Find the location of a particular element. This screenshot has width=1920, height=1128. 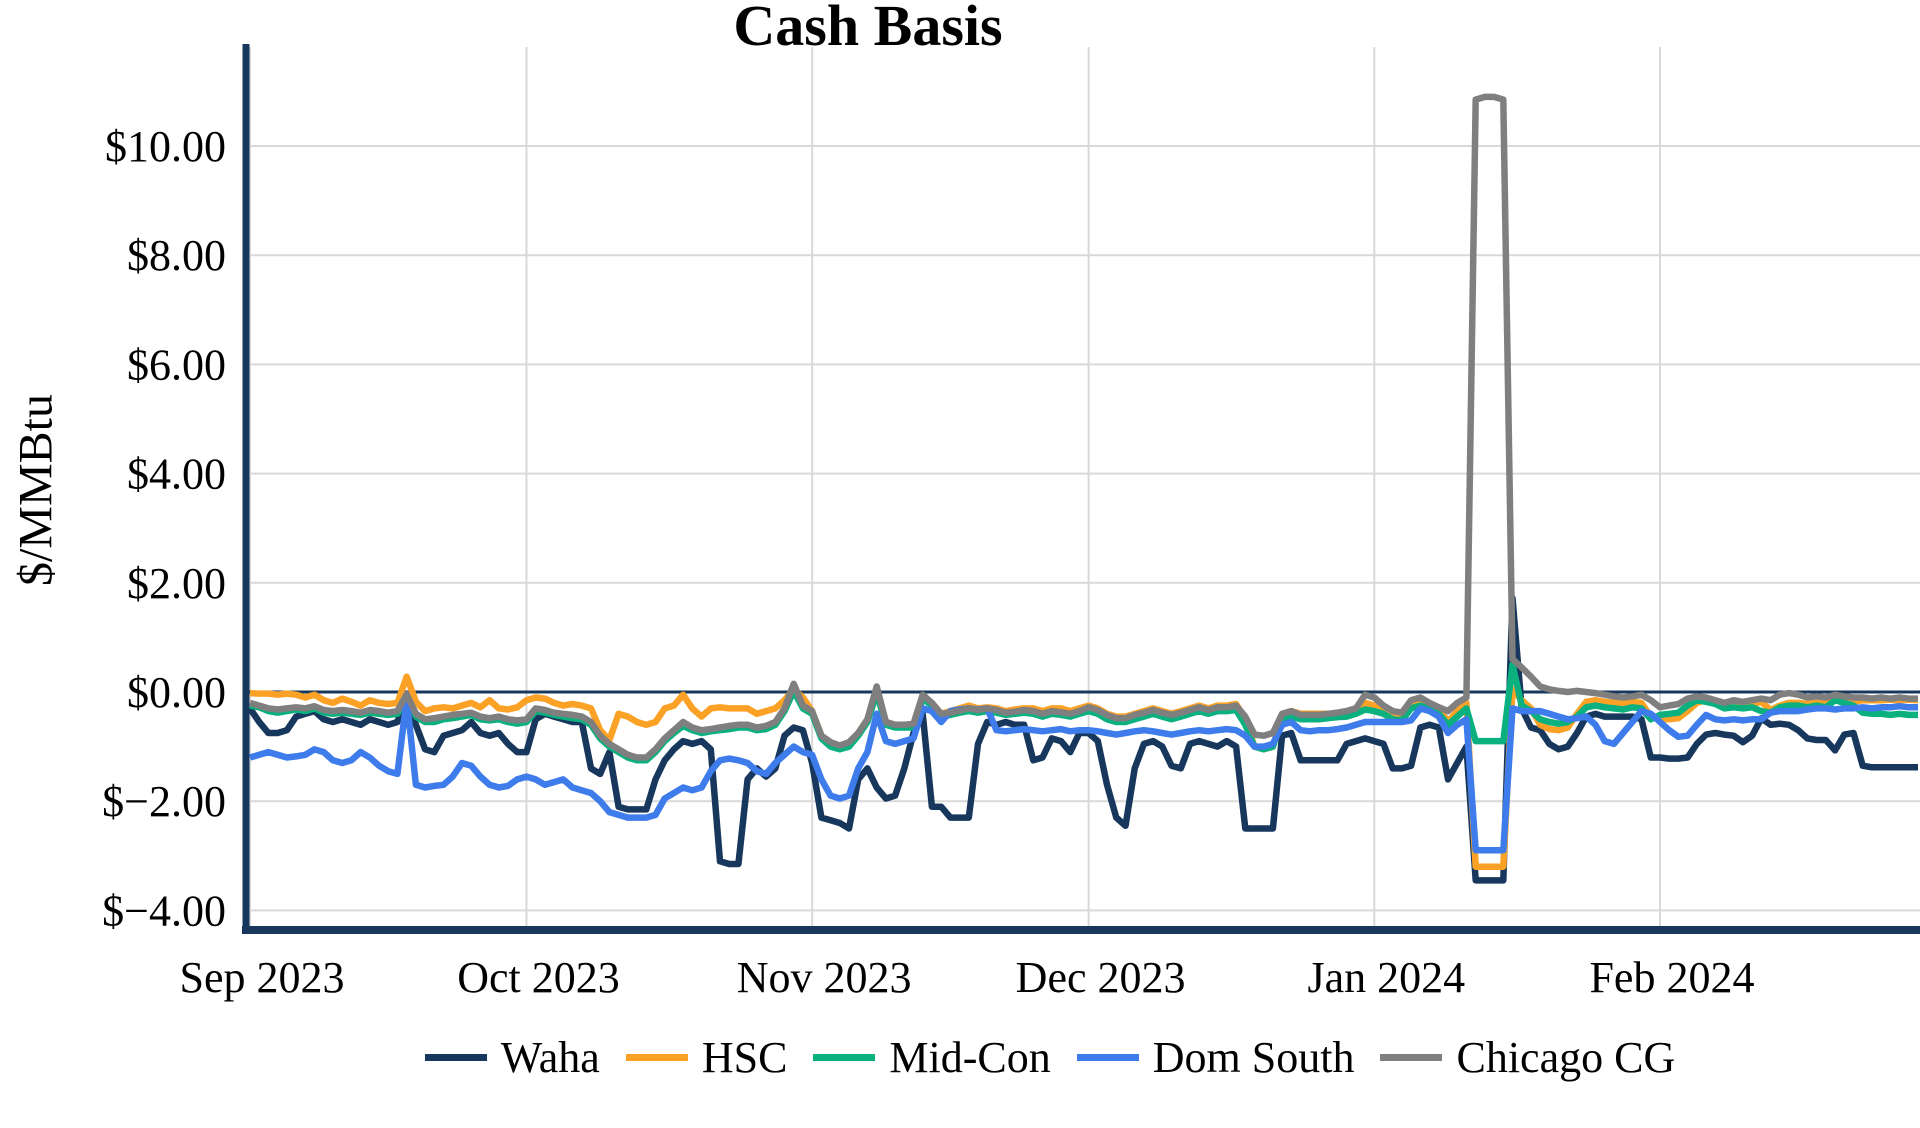

legend-item-chicago-cg: Chicago CG is located at coordinates (1527, 1057).